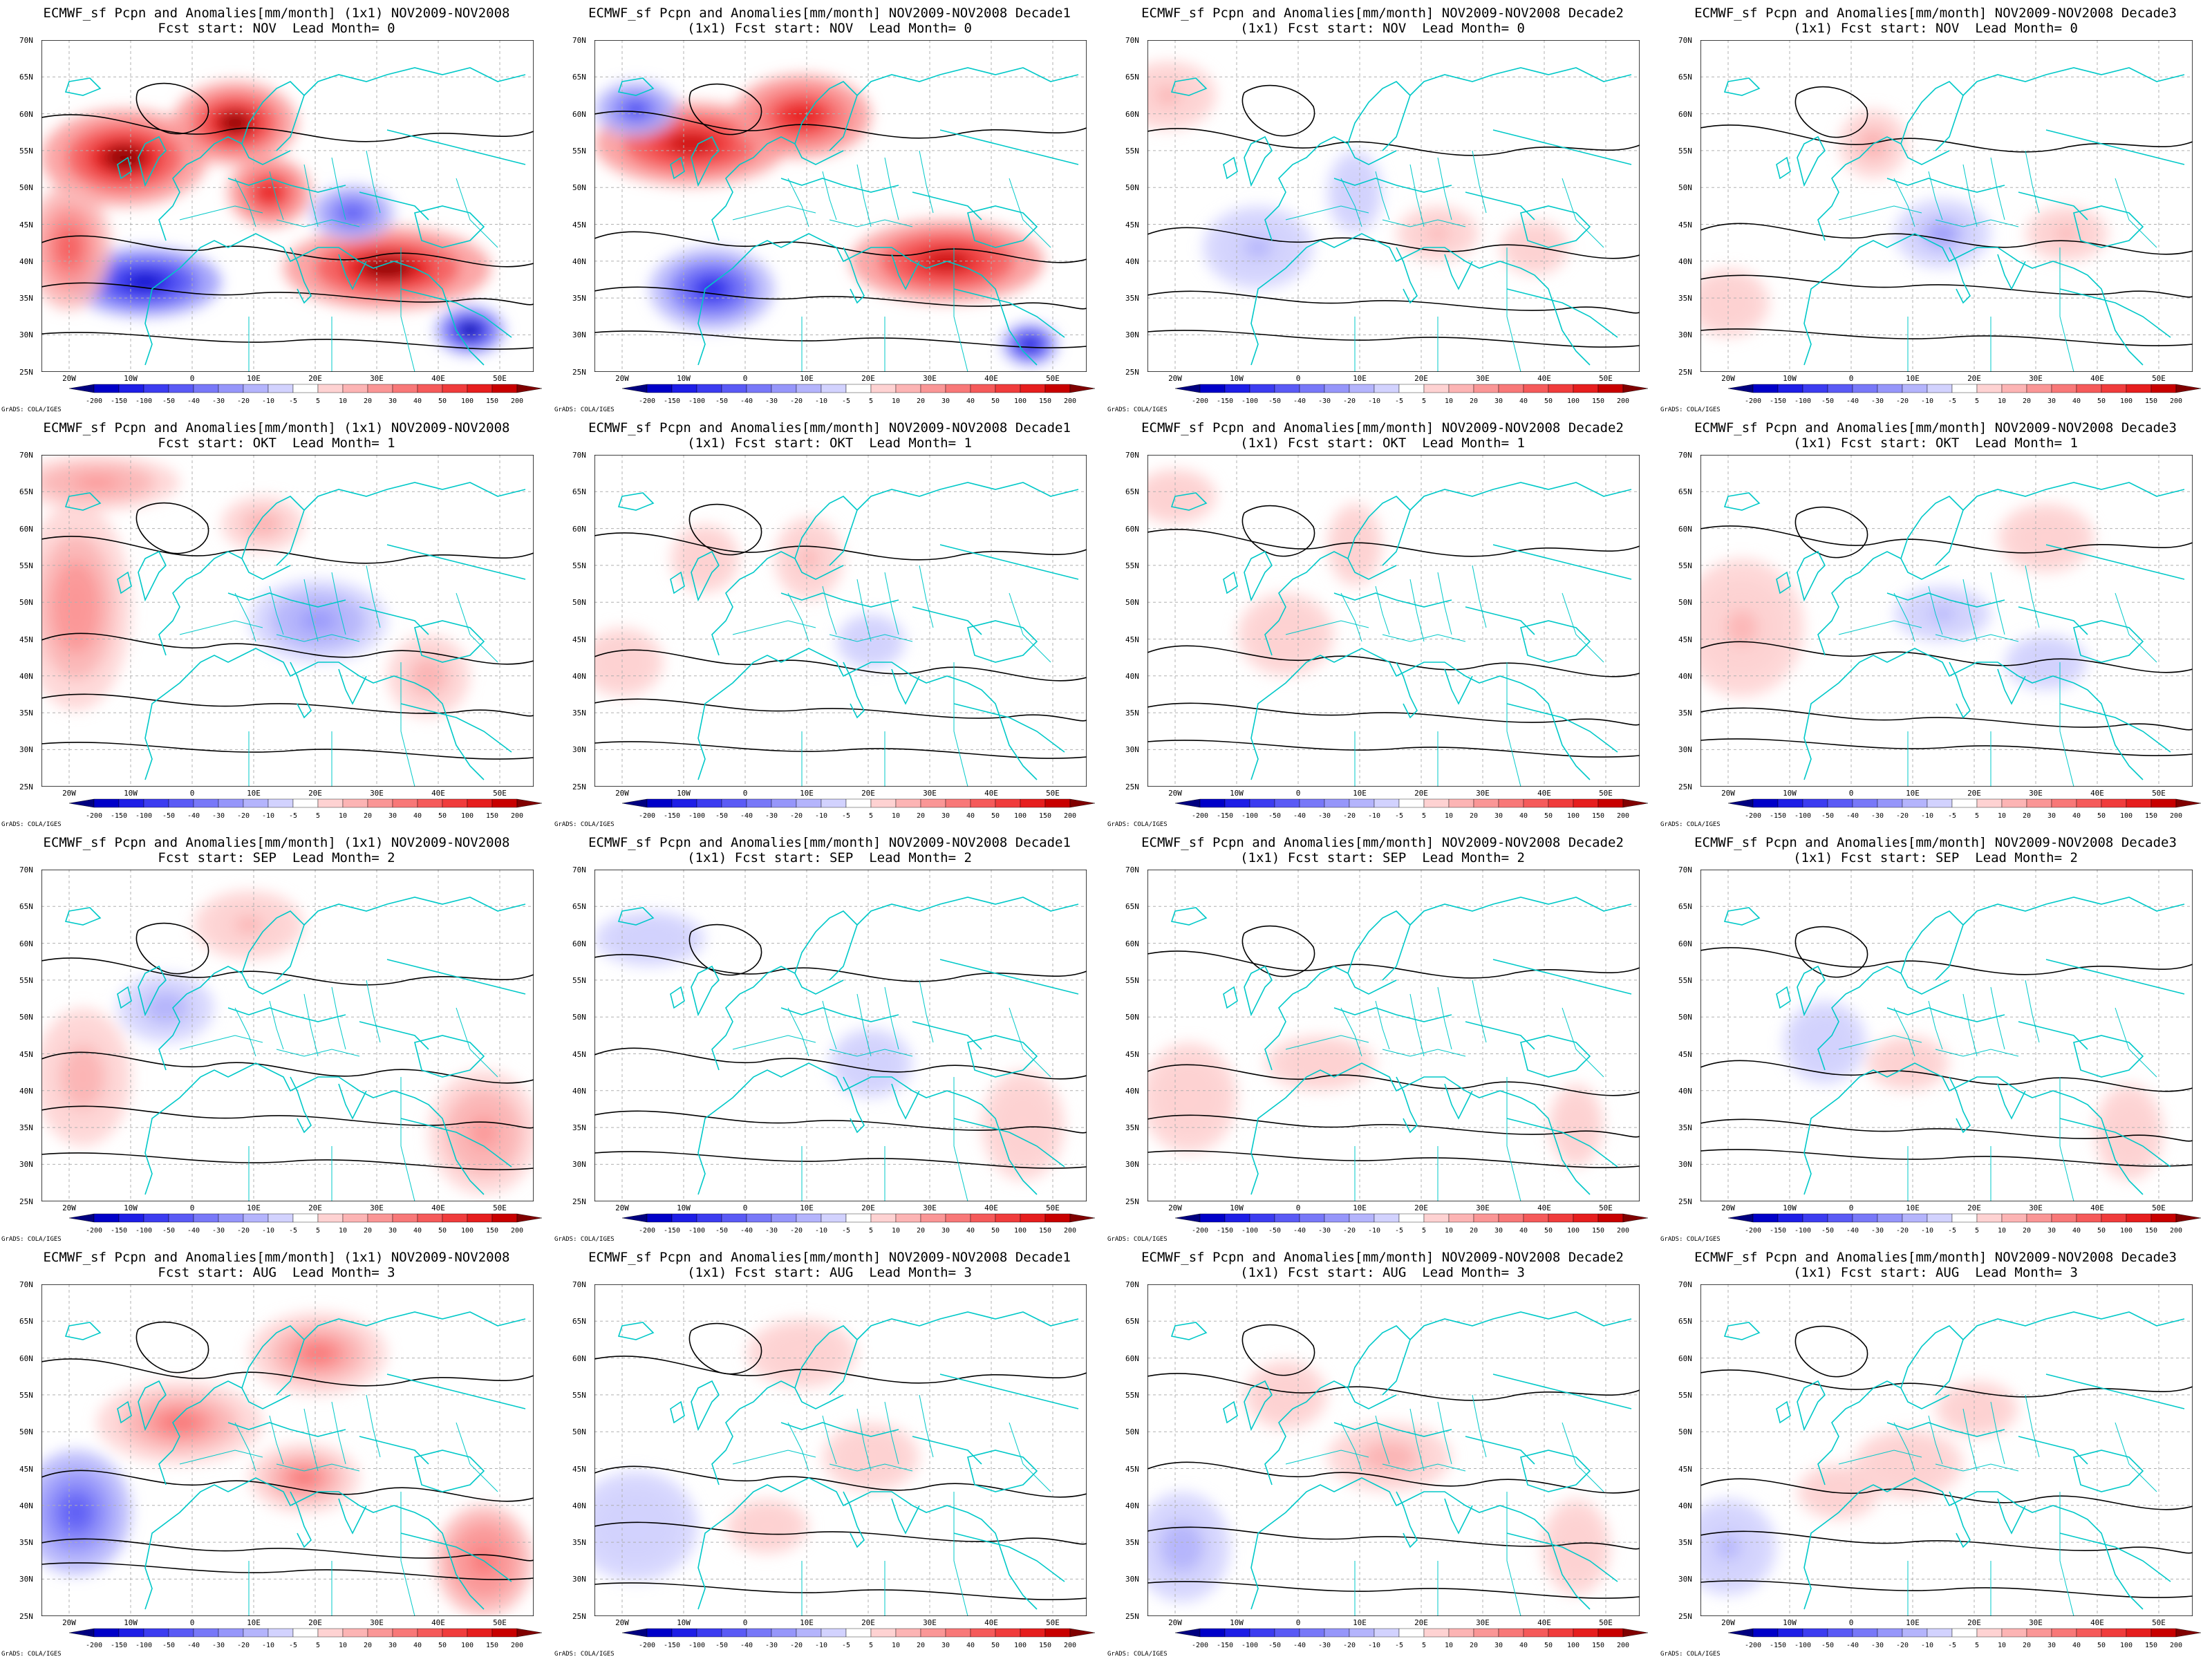 This screenshot has height=1659, width=2212. I want to click on latitude-label: 65N, so click(579, 77).